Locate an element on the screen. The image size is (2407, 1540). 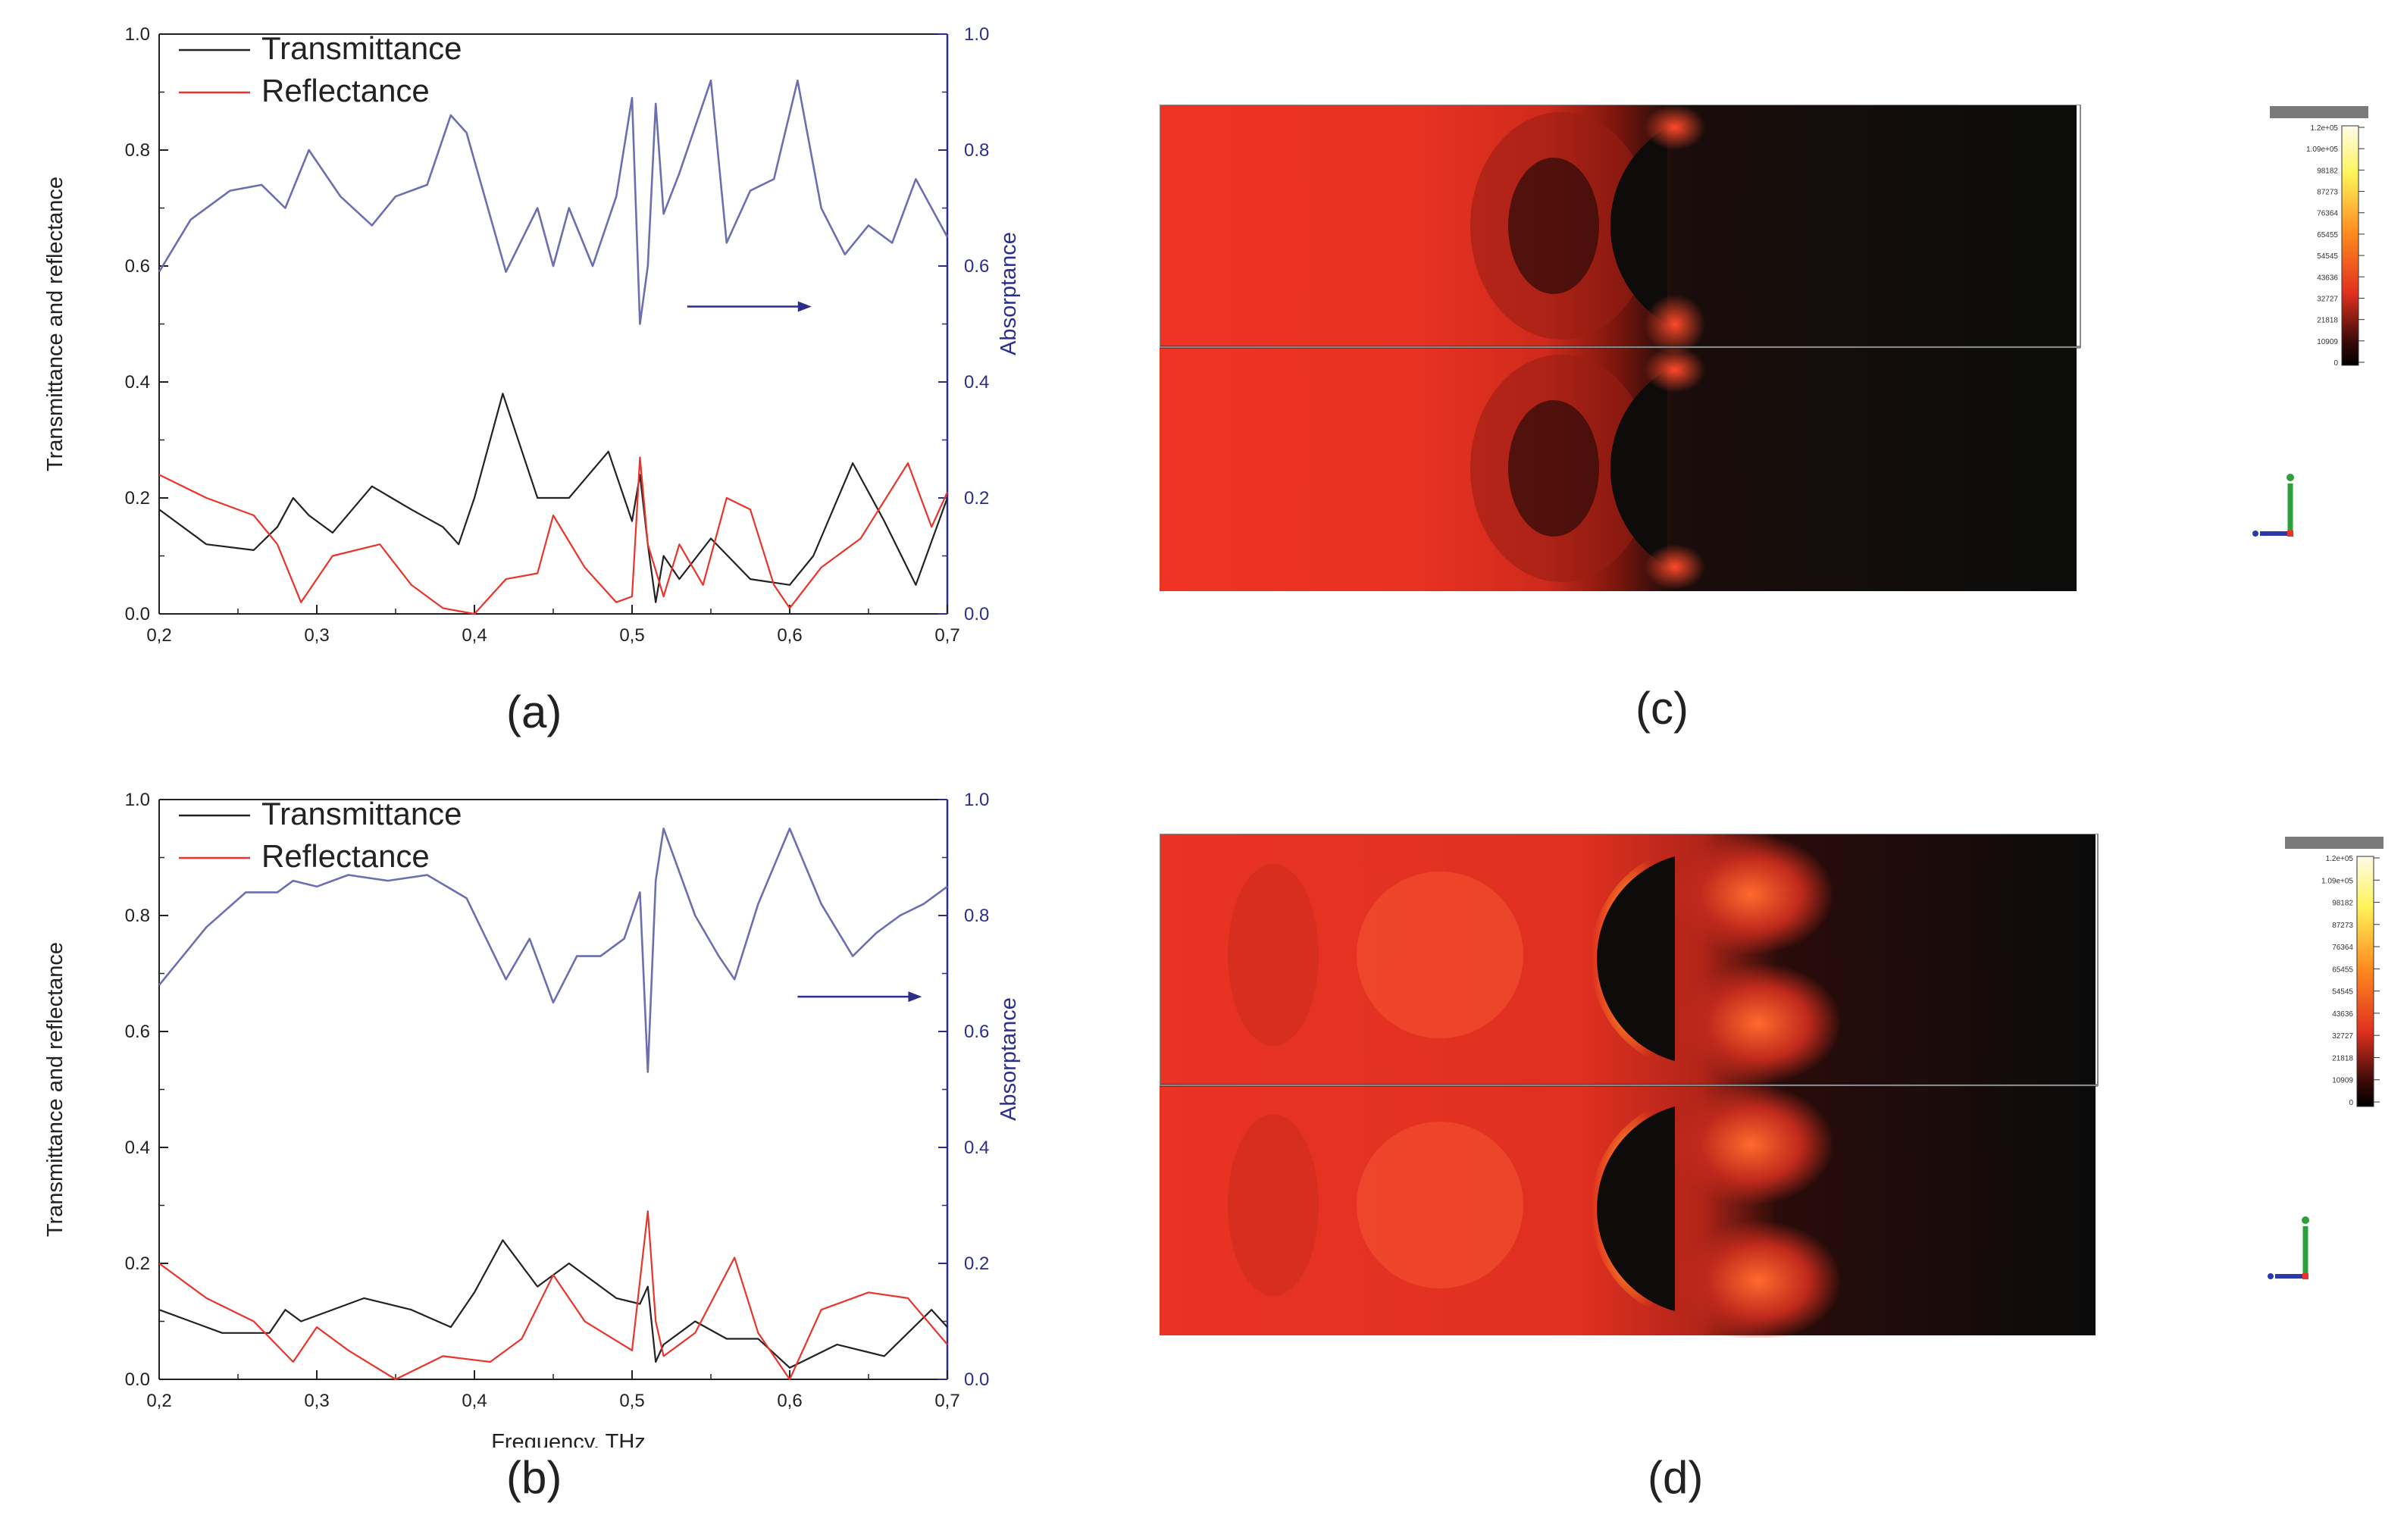
field-map-c is located at coordinates (1620, 348).